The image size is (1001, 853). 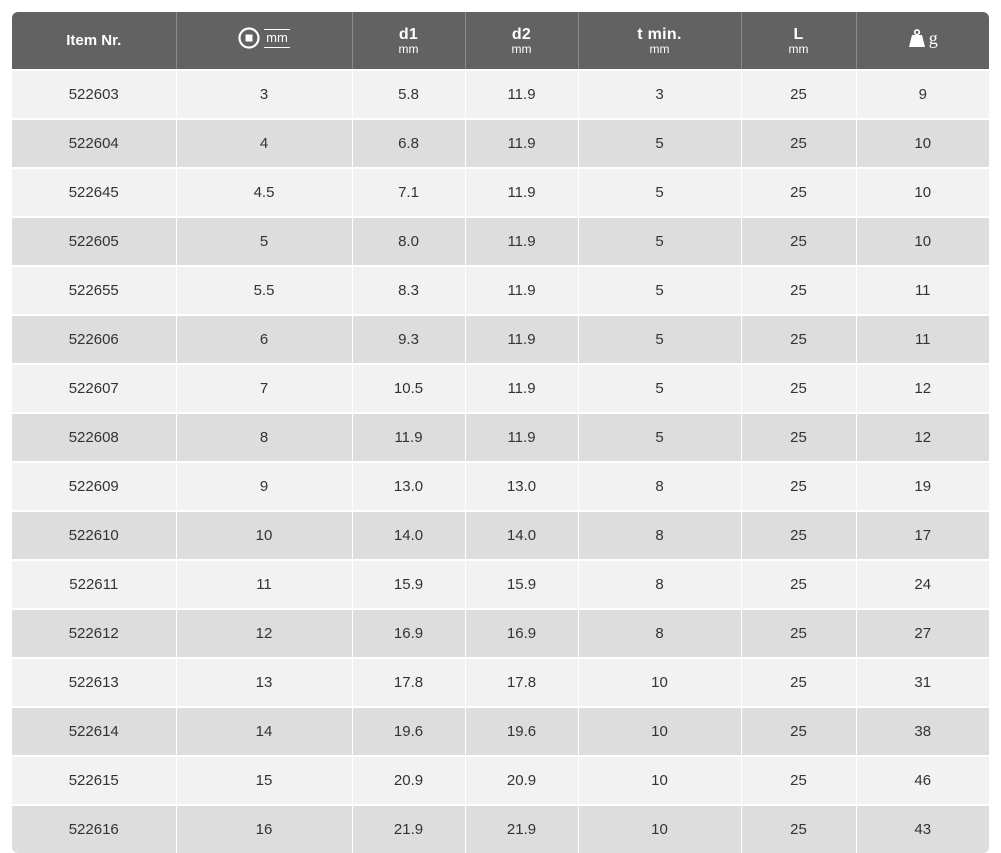 I want to click on header-d2-label: d2, so click(x=521, y=34).